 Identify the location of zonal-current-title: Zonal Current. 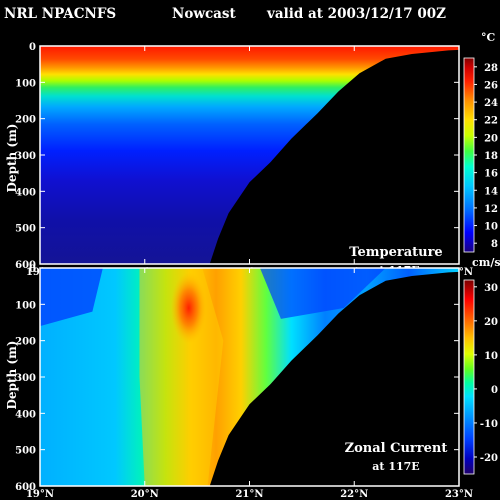
(396, 448).